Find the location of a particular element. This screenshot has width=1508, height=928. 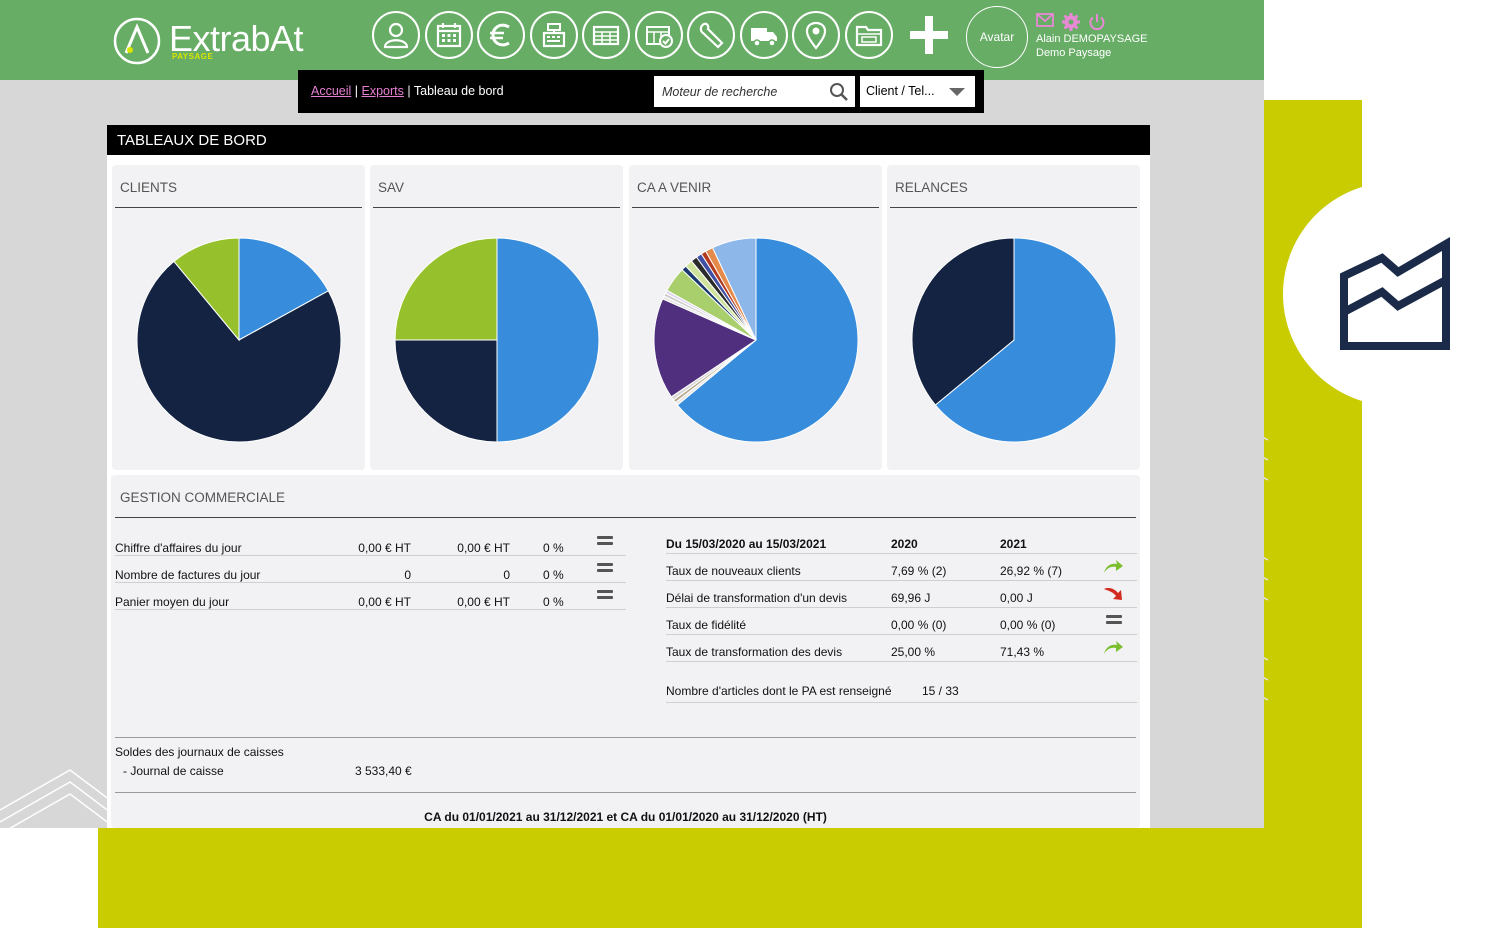

decorative-circle is located at coordinates (1395, 294).